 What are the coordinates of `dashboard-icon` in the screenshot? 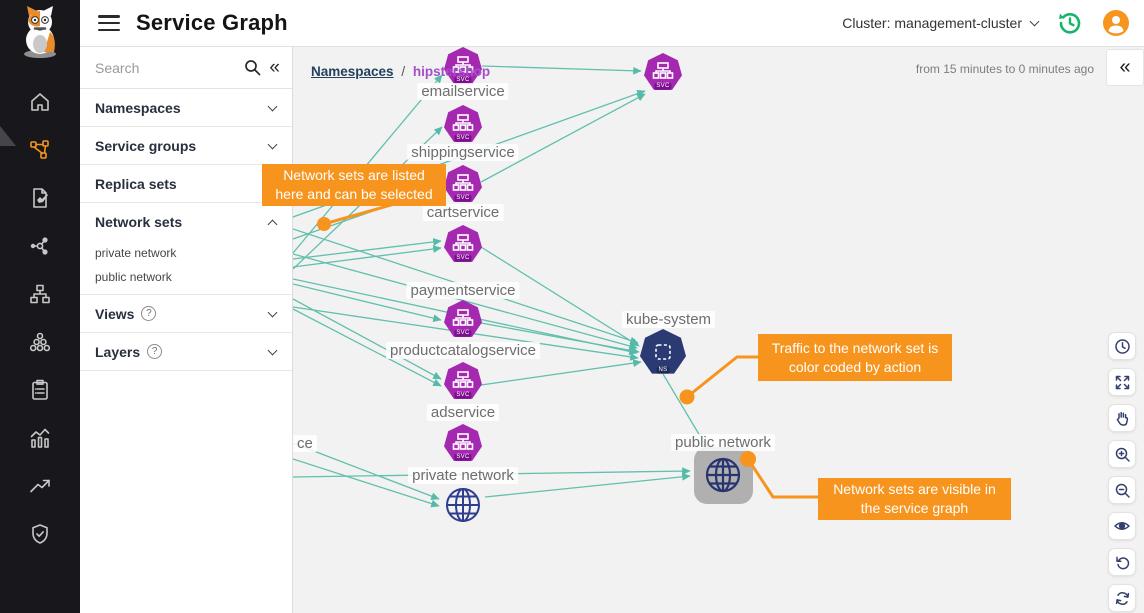 It's located at (40, 438).